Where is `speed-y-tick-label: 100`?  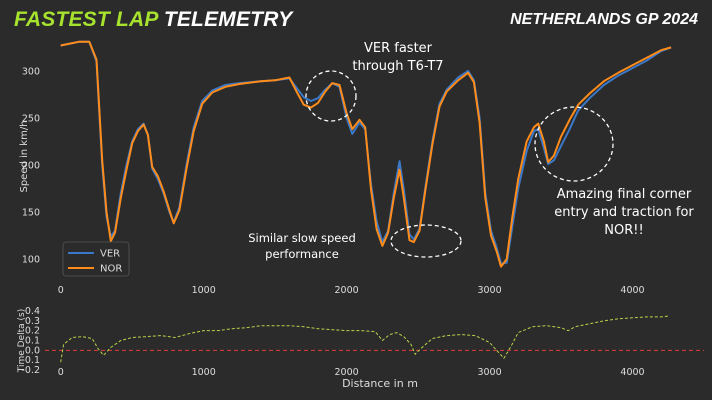
speed-y-tick-label: 100 is located at coordinates (31, 260).